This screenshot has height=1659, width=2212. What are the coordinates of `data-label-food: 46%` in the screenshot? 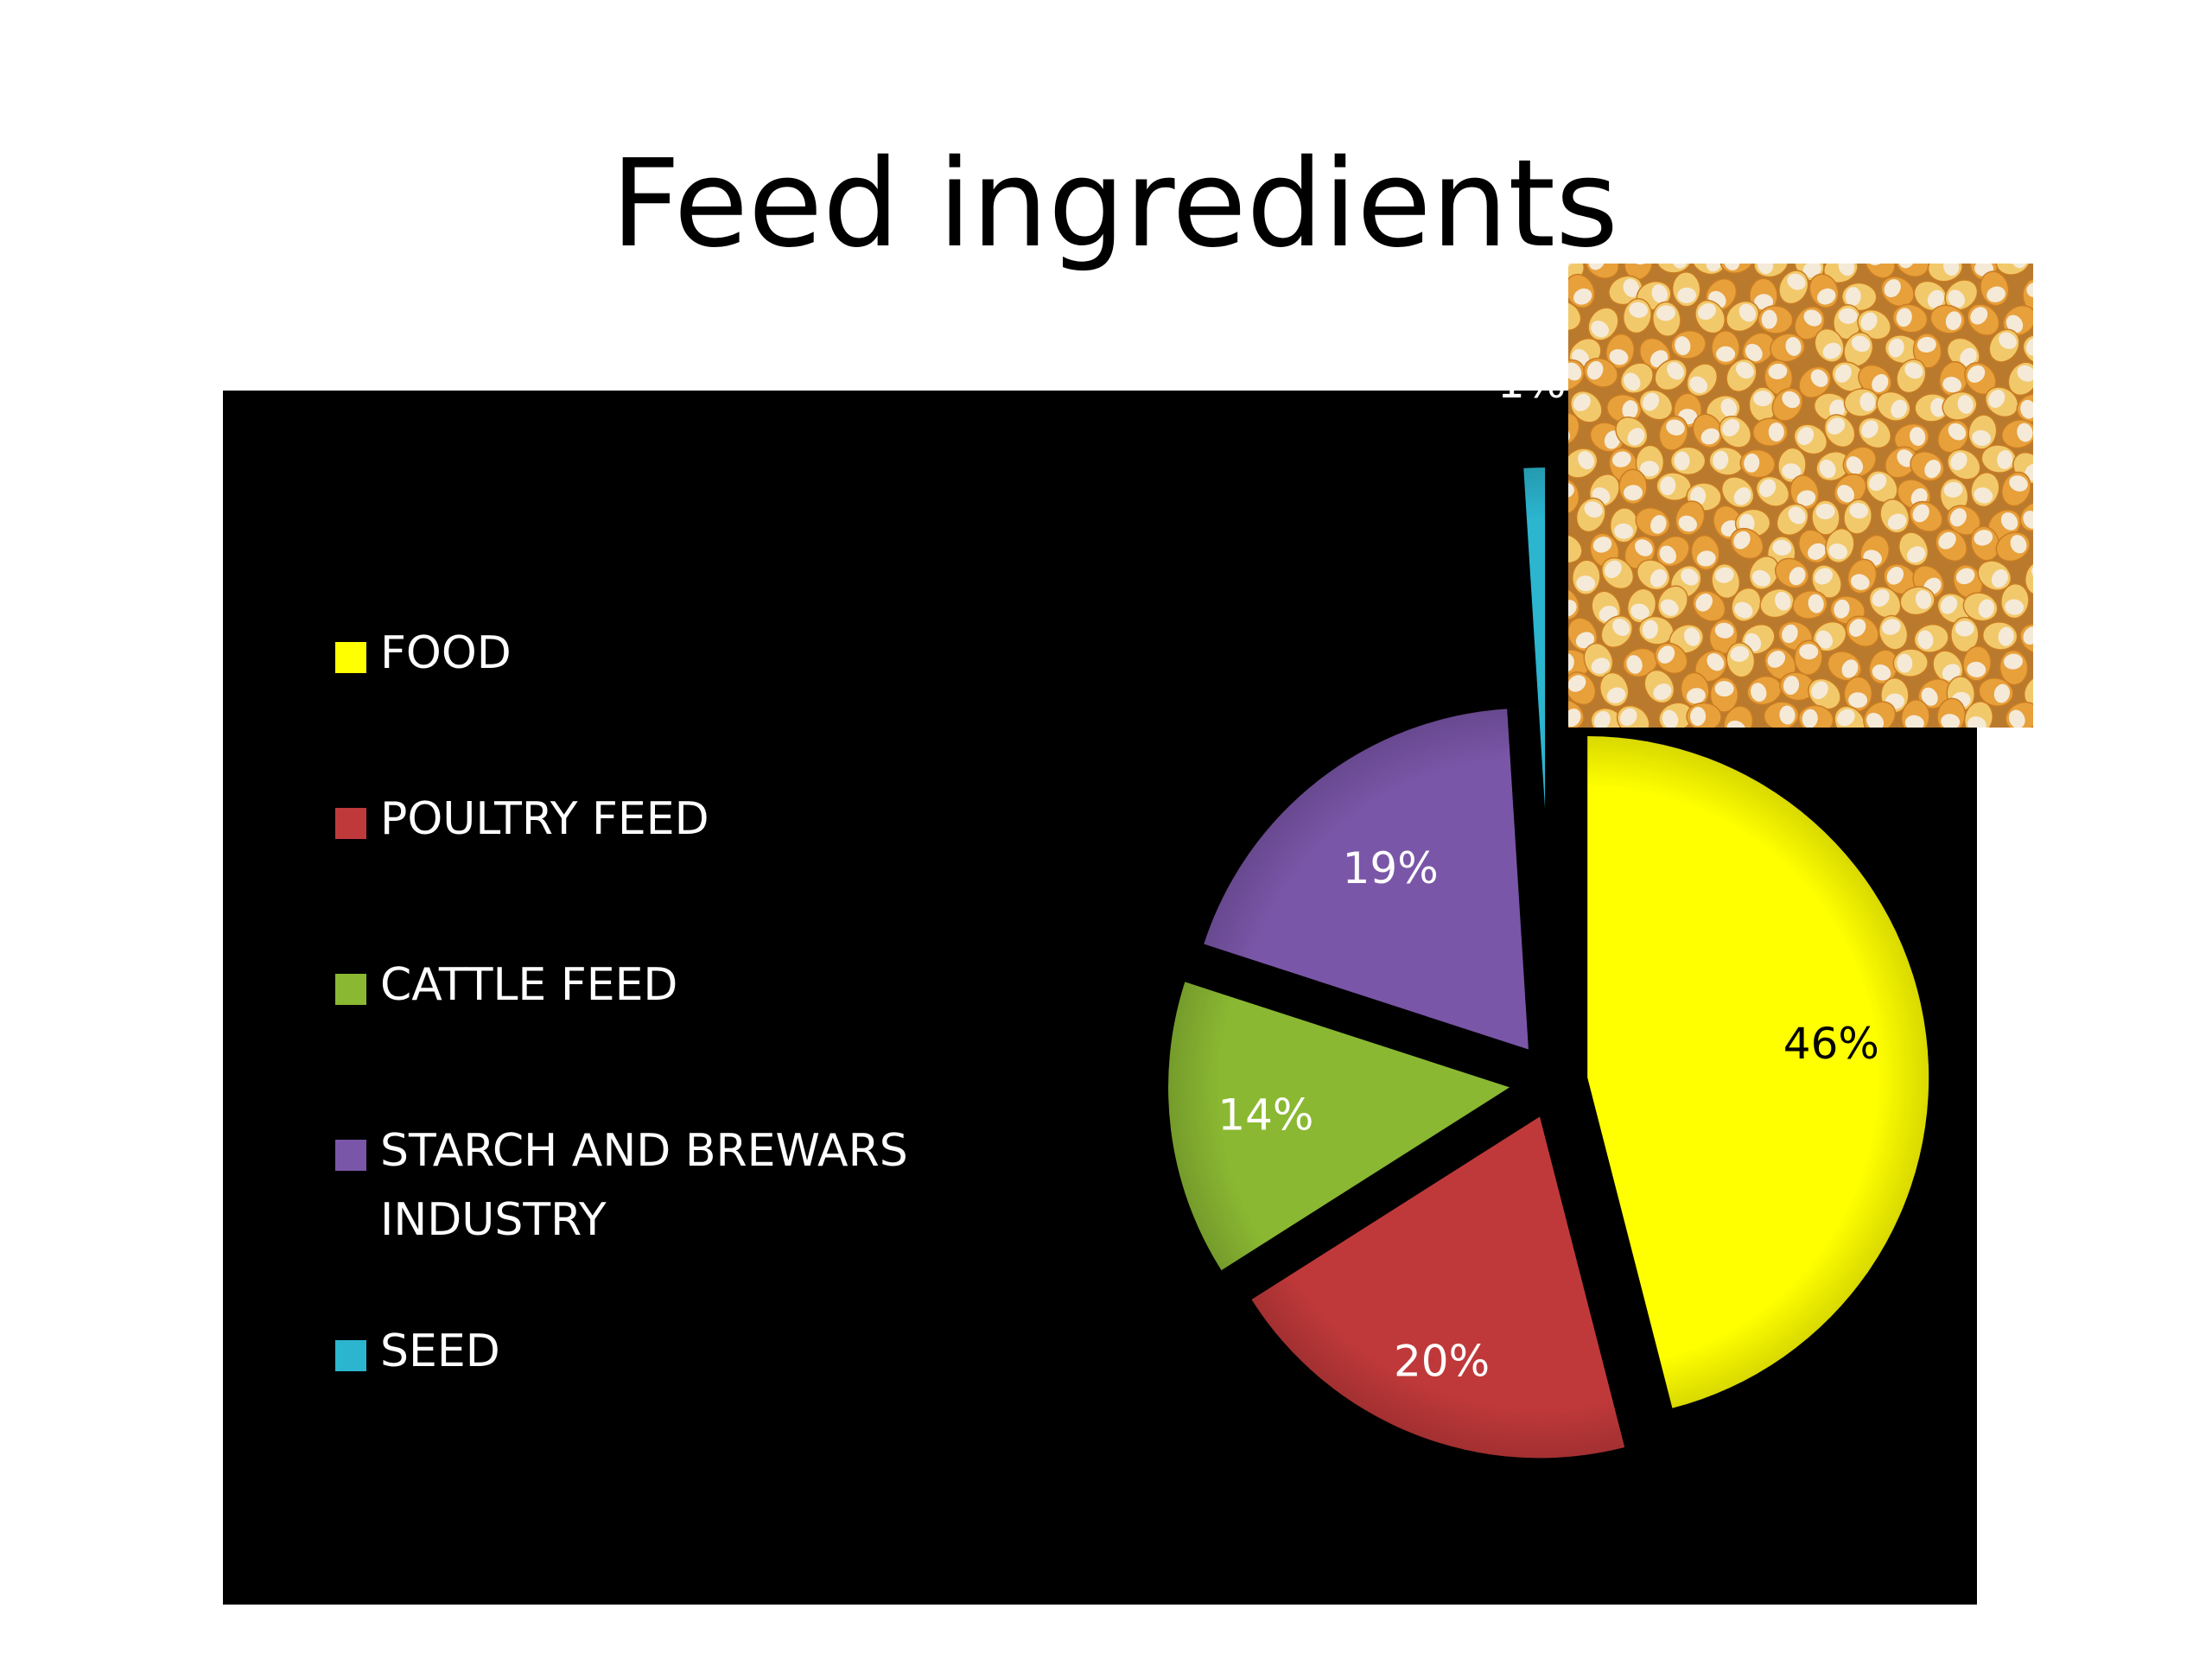 It's located at (1831, 1044).